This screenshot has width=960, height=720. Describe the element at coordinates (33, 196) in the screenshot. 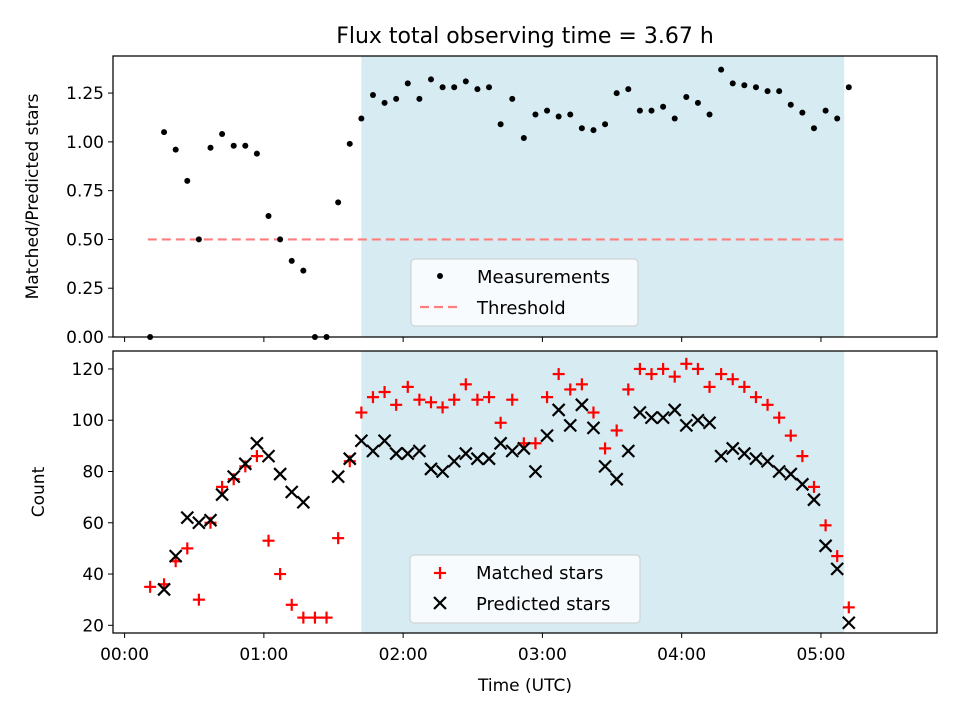

I see `top-y-axis-label: Matched/Predicted stars` at that location.